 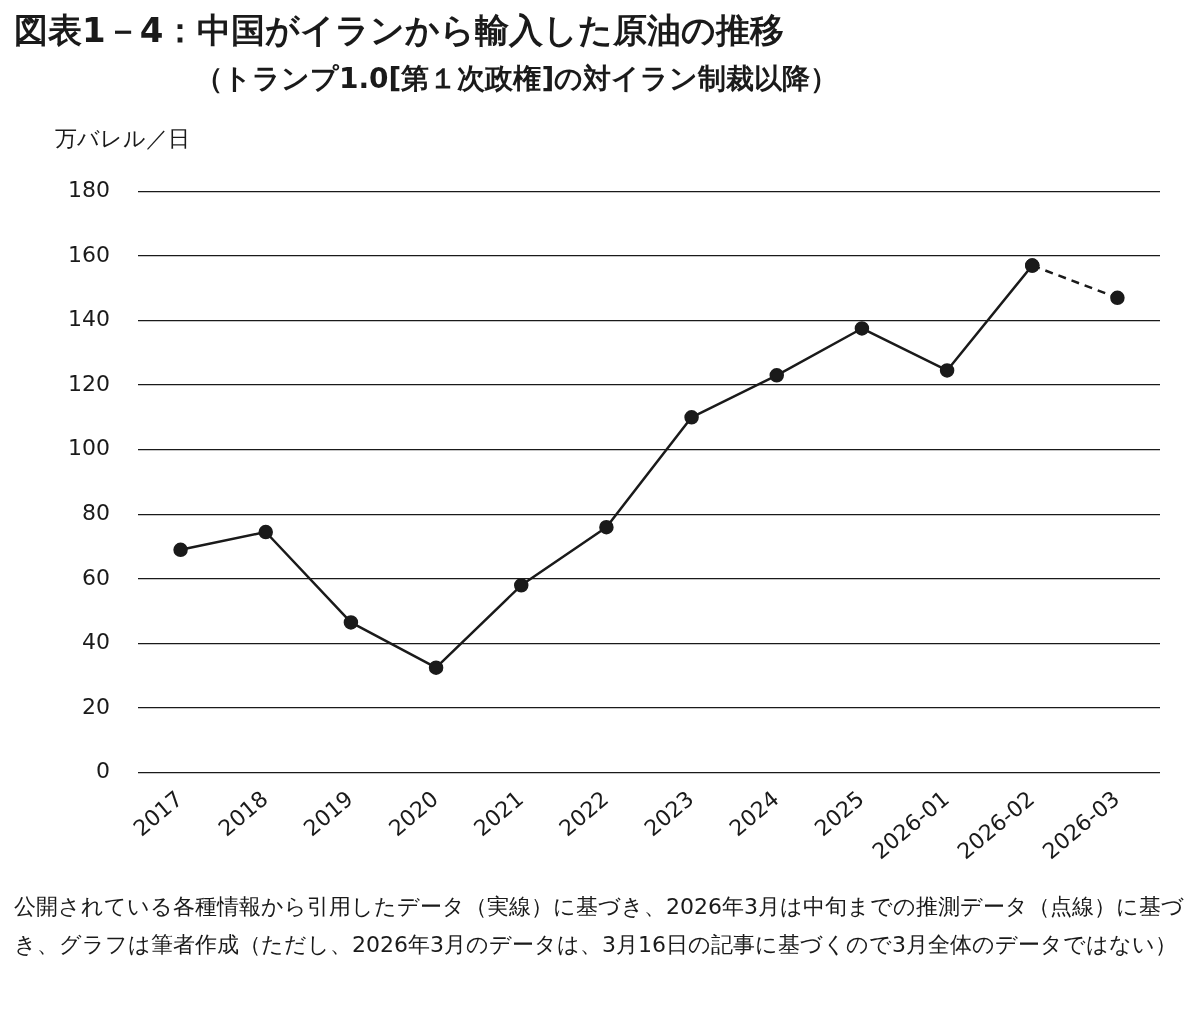 What do you see at coordinates (399, 30) in the screenshot?
I see `chart-title: 図表1－4：中国がイランから輸入した原油の推移` at bounding box center [399, 30].